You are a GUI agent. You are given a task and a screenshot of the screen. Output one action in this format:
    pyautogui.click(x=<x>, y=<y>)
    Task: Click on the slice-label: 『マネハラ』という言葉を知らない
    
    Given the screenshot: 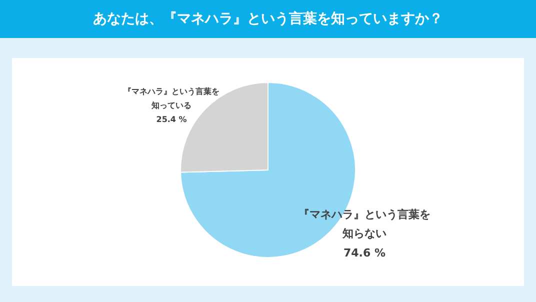 What is the action you would take?
    pyautogui.click(x=364, y=224)
    